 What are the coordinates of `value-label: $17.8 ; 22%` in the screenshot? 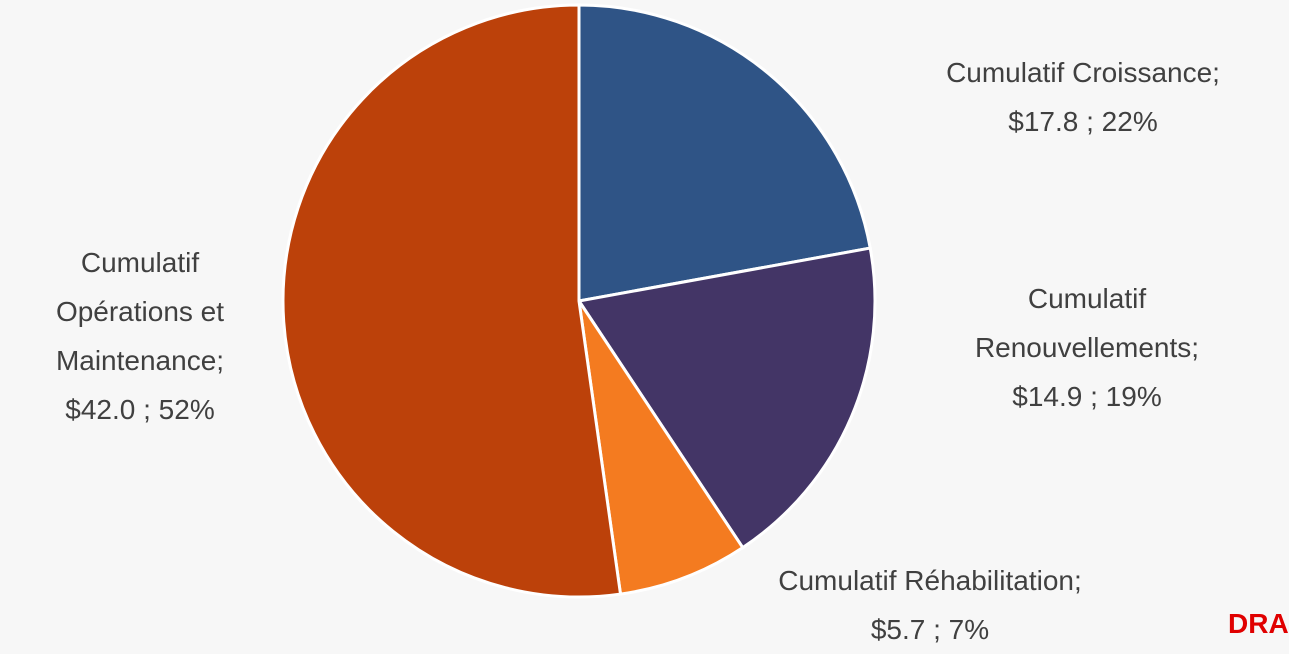 It's located at (1083, 121).